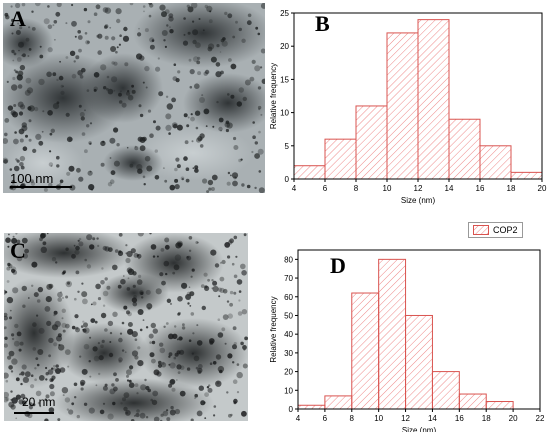 The height and width of the screenshot is (433, 550). Describe the element at coordinates (41, 187) in the screenshot. I see `scale-bar-a` at that location.